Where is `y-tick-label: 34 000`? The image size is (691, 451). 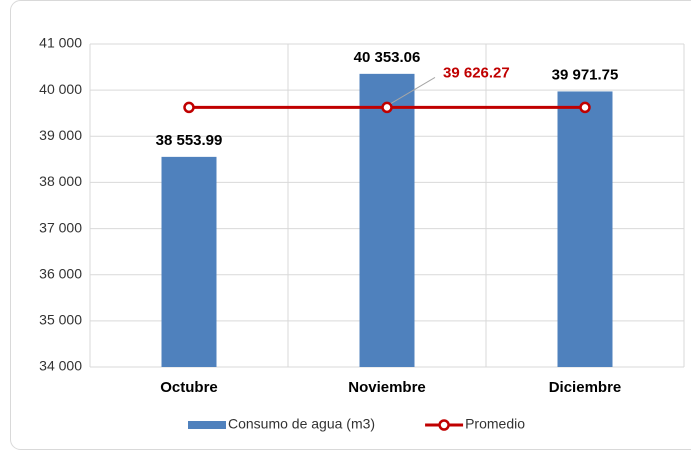
y-tick-label: 34 000 is located at coordinates (60, 366).